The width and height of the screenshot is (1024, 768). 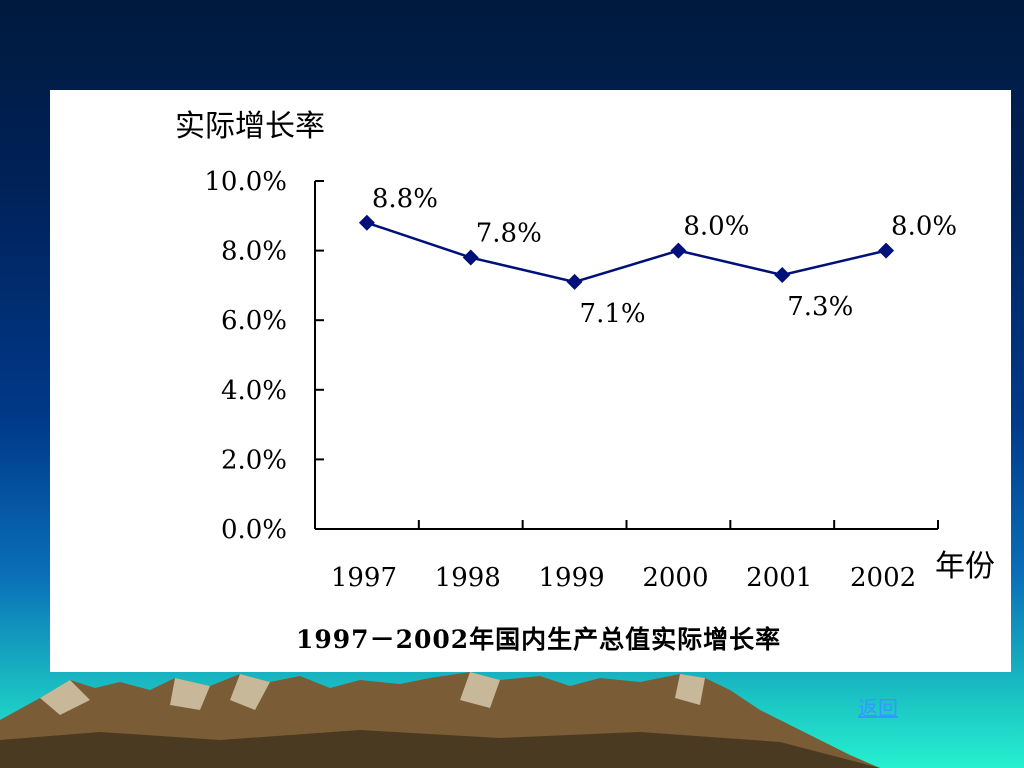 I want to click on data-label: 8.8%, so click(x=405, y=199).